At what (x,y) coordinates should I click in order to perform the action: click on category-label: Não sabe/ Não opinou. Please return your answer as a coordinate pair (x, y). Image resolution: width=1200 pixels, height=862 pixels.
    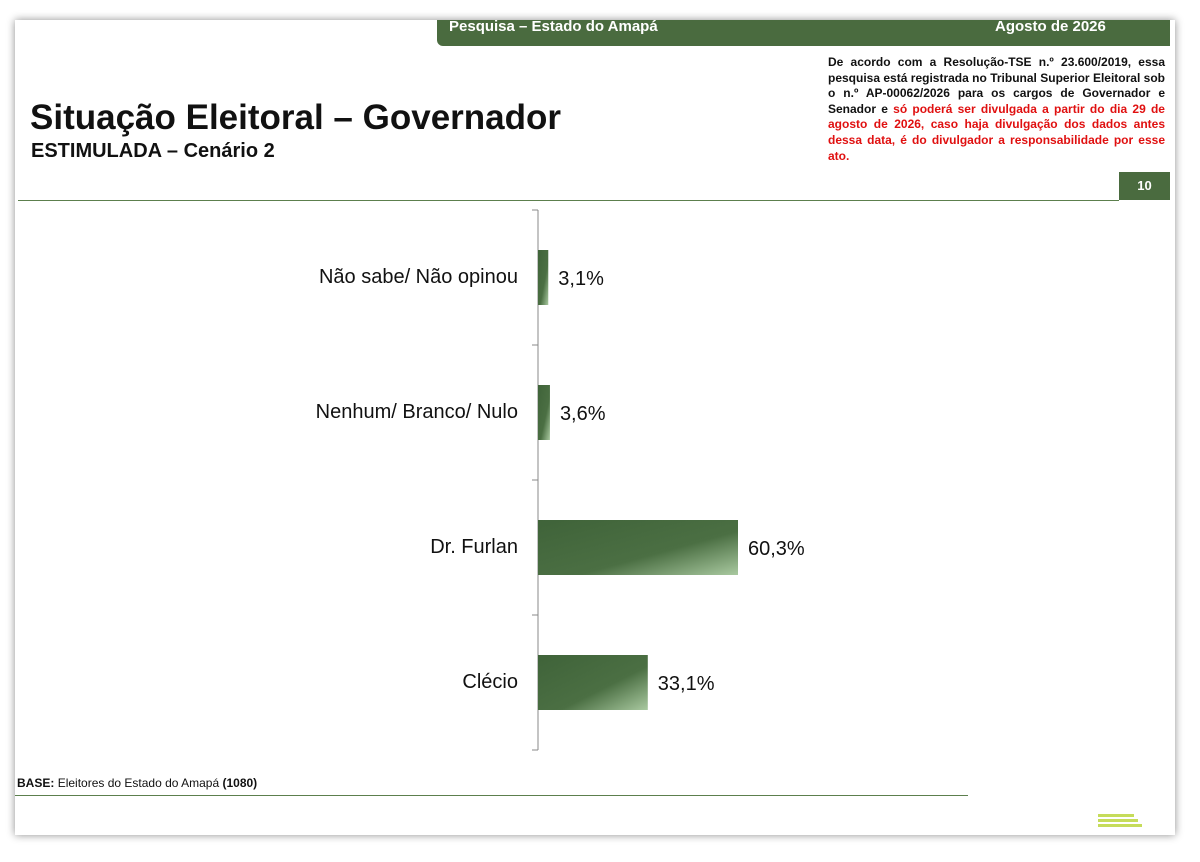
    Looking at the image, I should click on (418, 277).